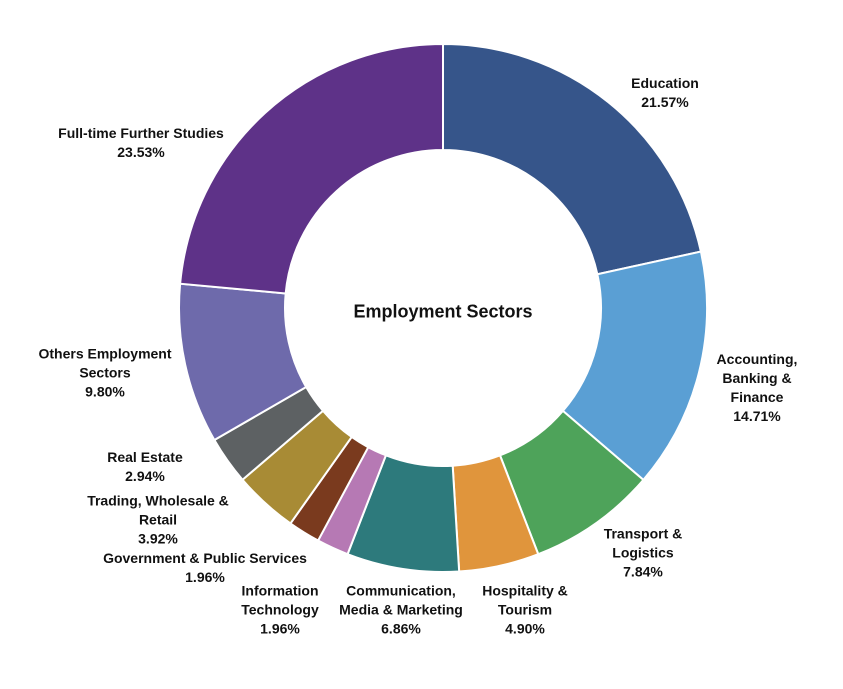  I want to click on category-label: Full-time Further Studies, so click(141, 133).